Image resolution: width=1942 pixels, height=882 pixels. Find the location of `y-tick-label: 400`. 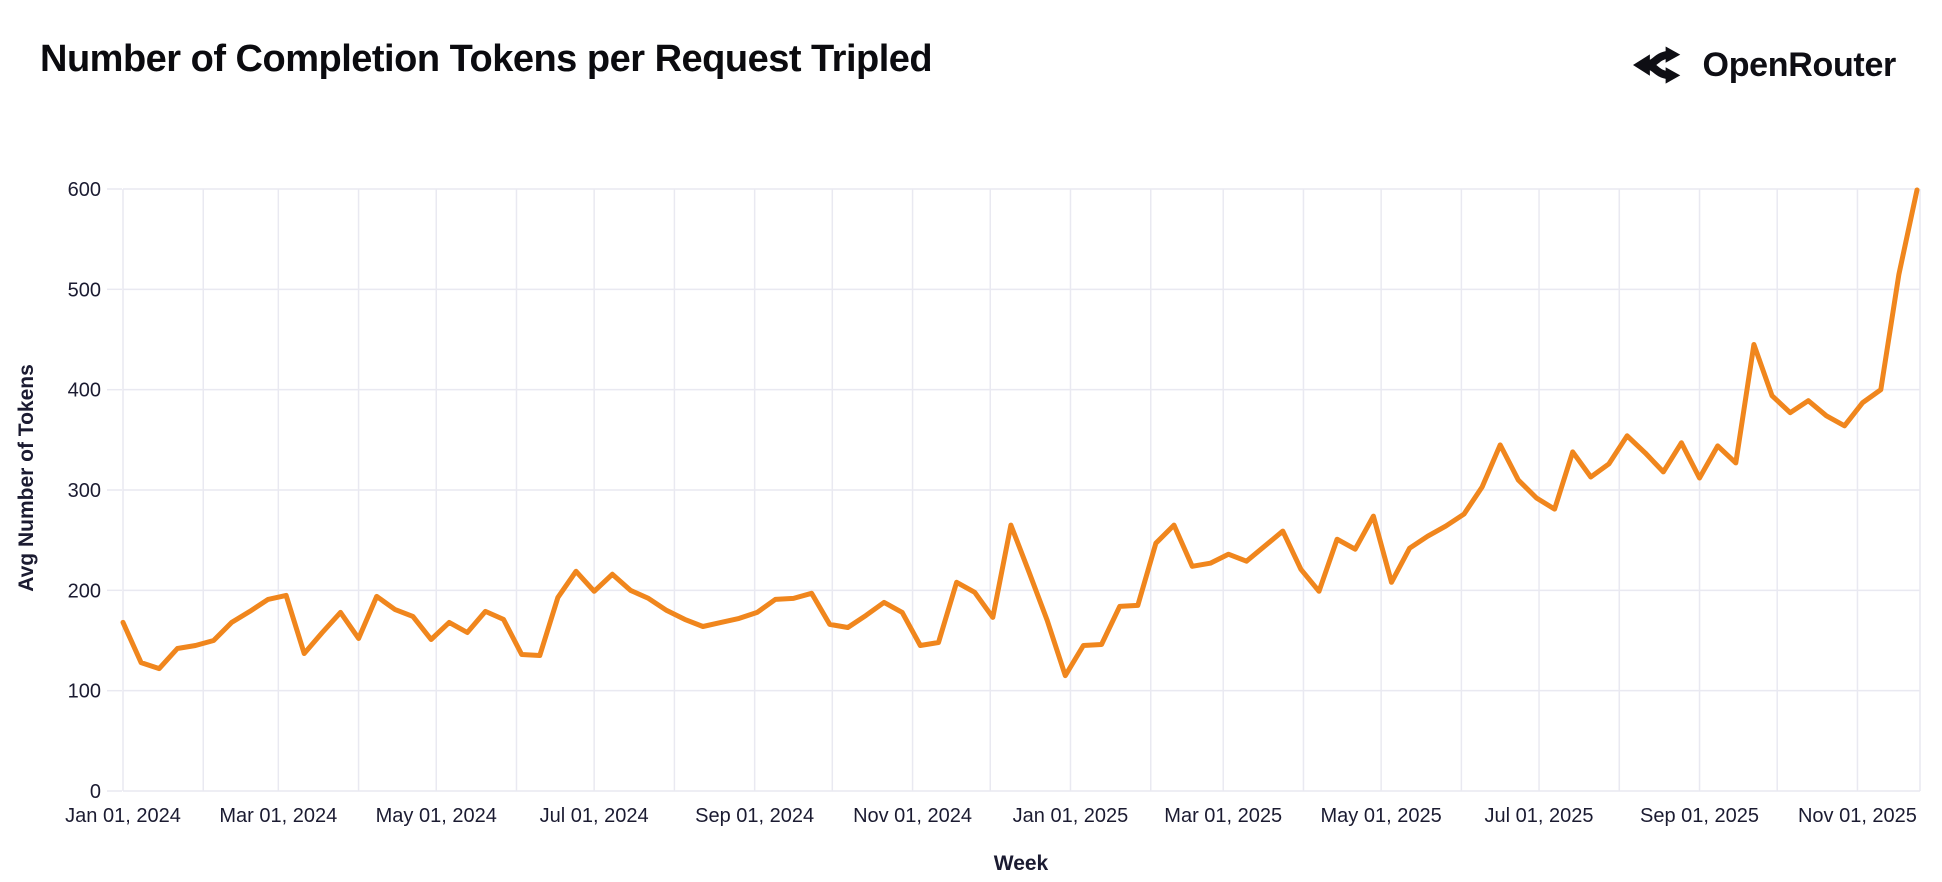

y-tick-label: 400 is located at coordinates (84, 391).